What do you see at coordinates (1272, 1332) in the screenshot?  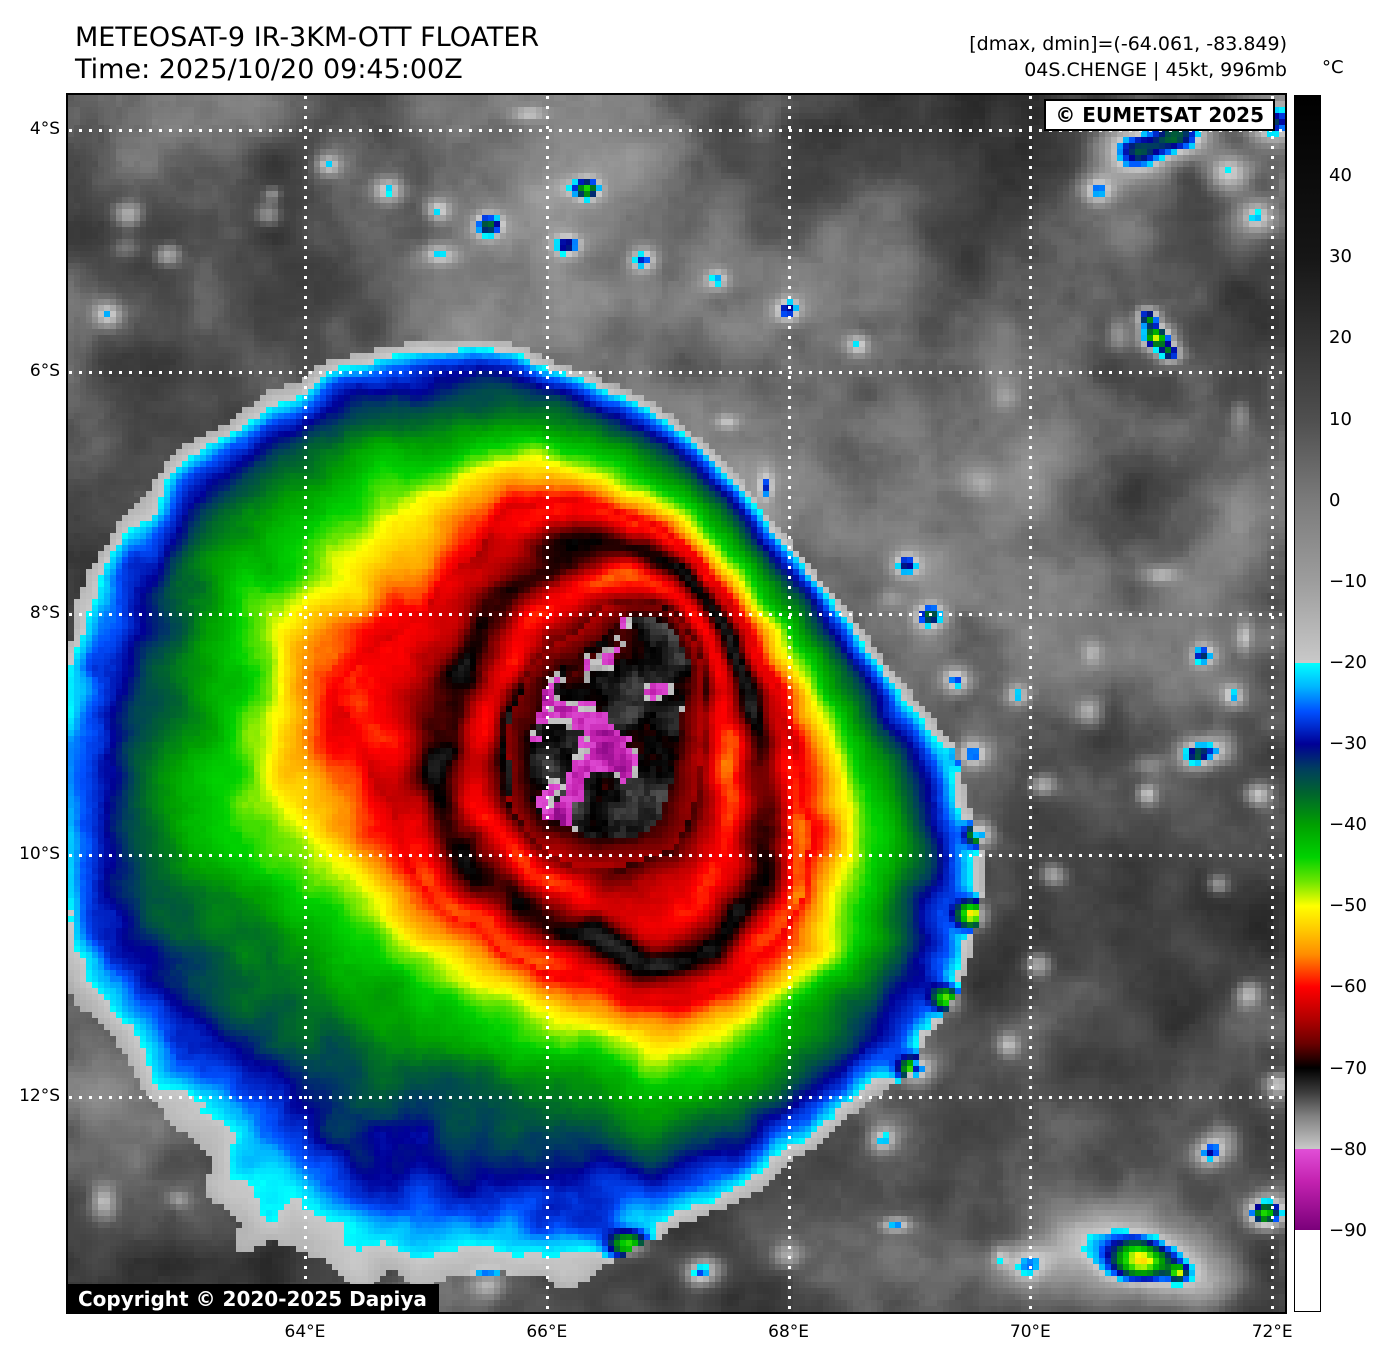 I see `lon-label: 72°E` at bounding box center [1272, 1332].